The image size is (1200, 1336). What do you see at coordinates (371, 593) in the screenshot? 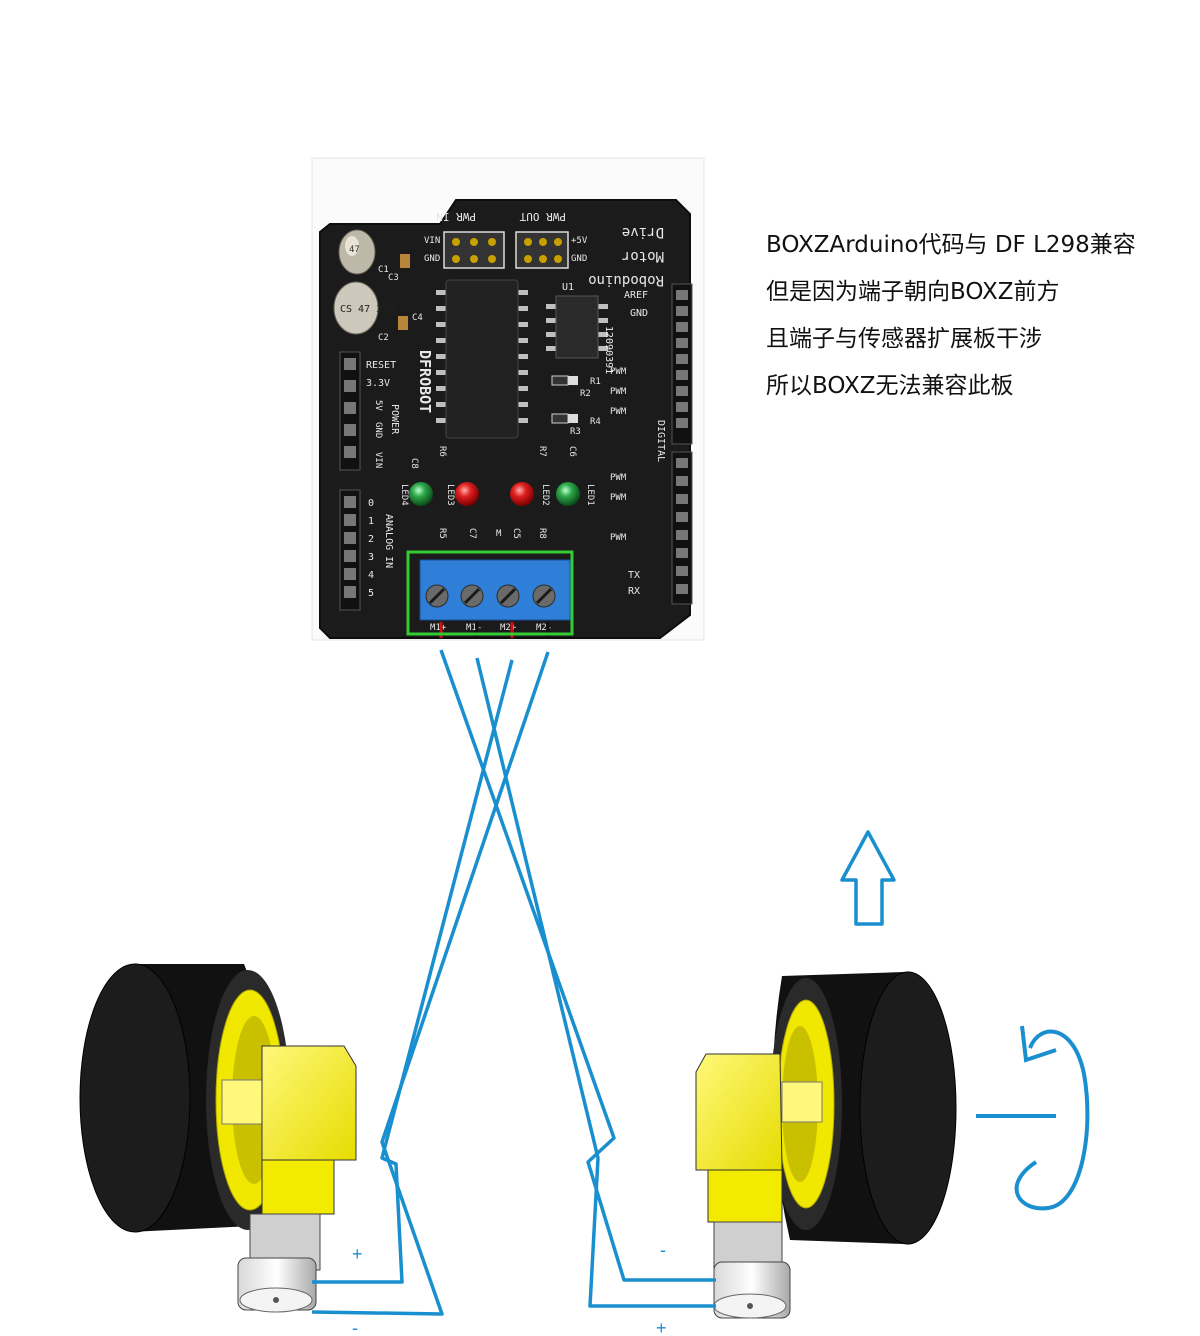
I see `svg-text: 5` at bounding box center [371, 593].